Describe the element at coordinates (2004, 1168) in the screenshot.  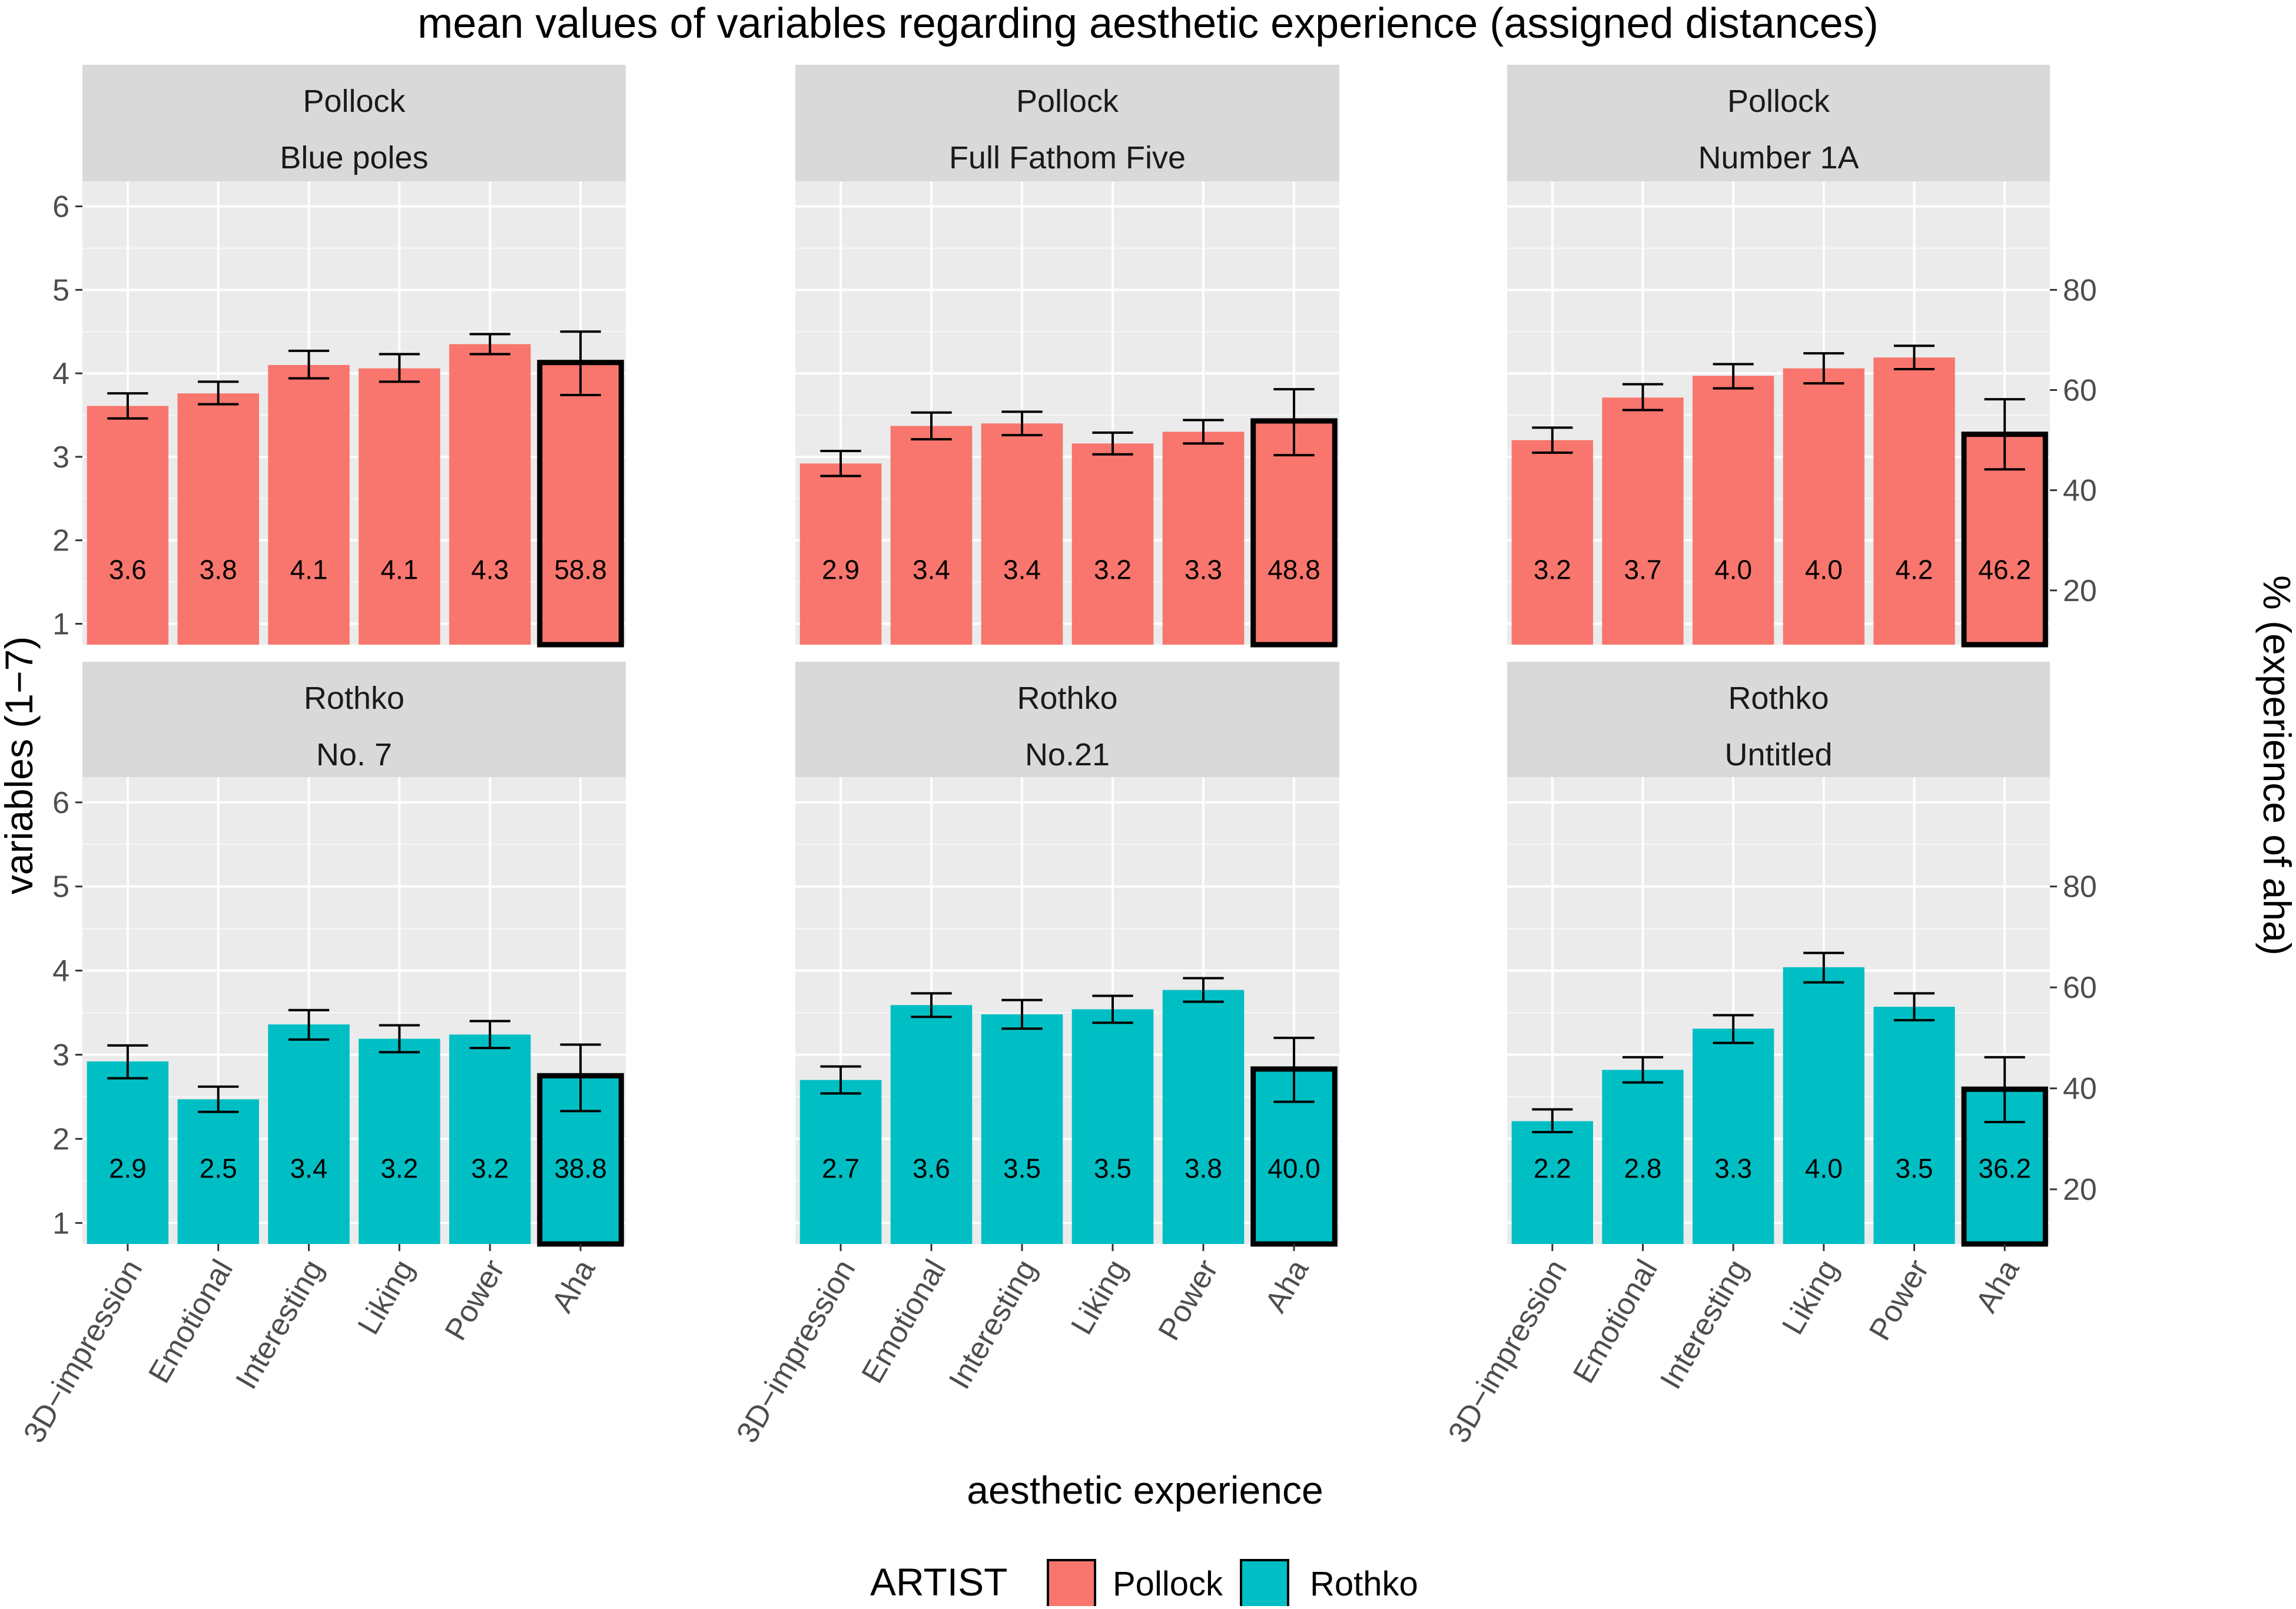
I see `data-label: 36.2` at that location.